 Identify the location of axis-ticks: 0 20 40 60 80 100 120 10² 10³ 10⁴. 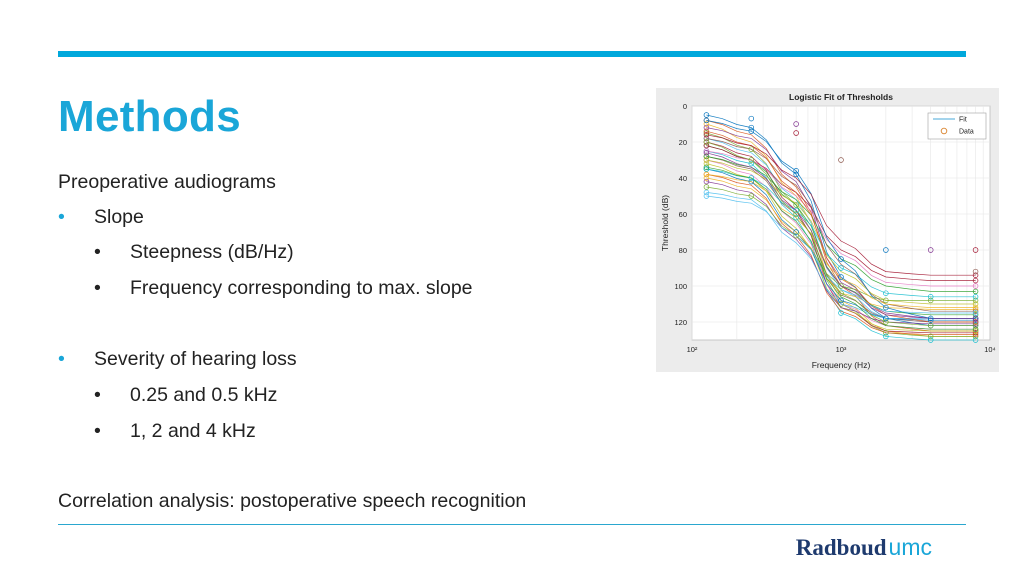
(834, 228).